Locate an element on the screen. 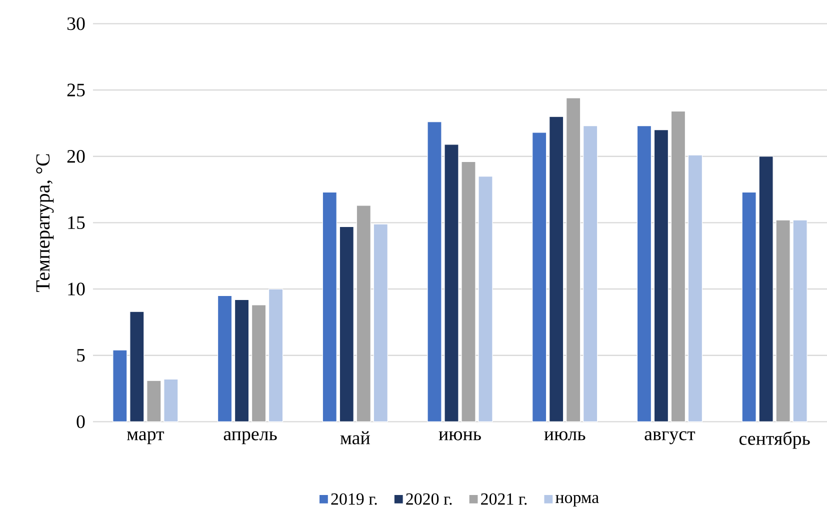  y-tick-label: 15 is located at coordinates (76, 223).